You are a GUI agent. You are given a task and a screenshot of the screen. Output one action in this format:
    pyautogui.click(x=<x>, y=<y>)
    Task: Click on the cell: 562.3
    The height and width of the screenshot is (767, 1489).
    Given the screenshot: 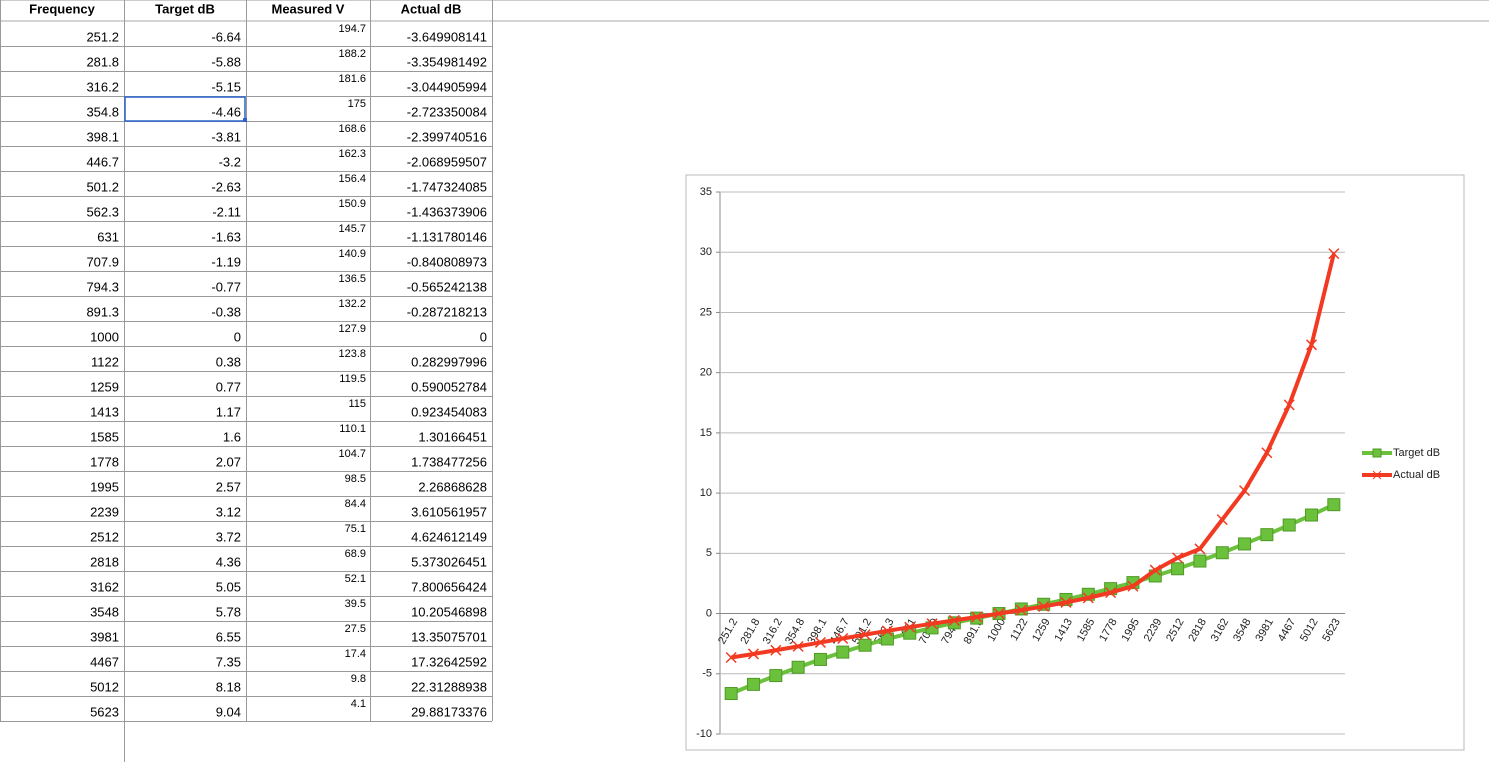 What is the action you would take?
    pyautogui.click(x=102, y=211)
    